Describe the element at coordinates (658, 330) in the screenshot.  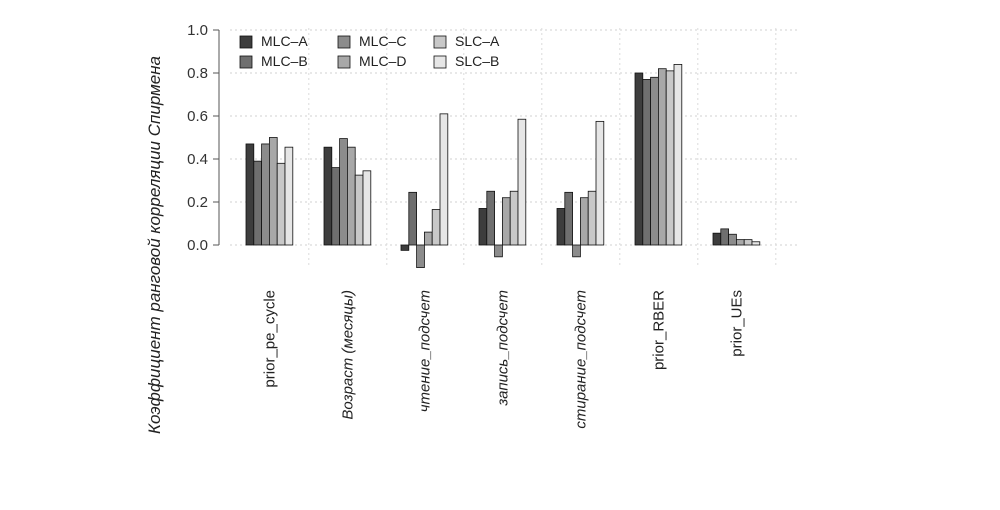
I see `x-tick-label: prior_RBER` at that location.